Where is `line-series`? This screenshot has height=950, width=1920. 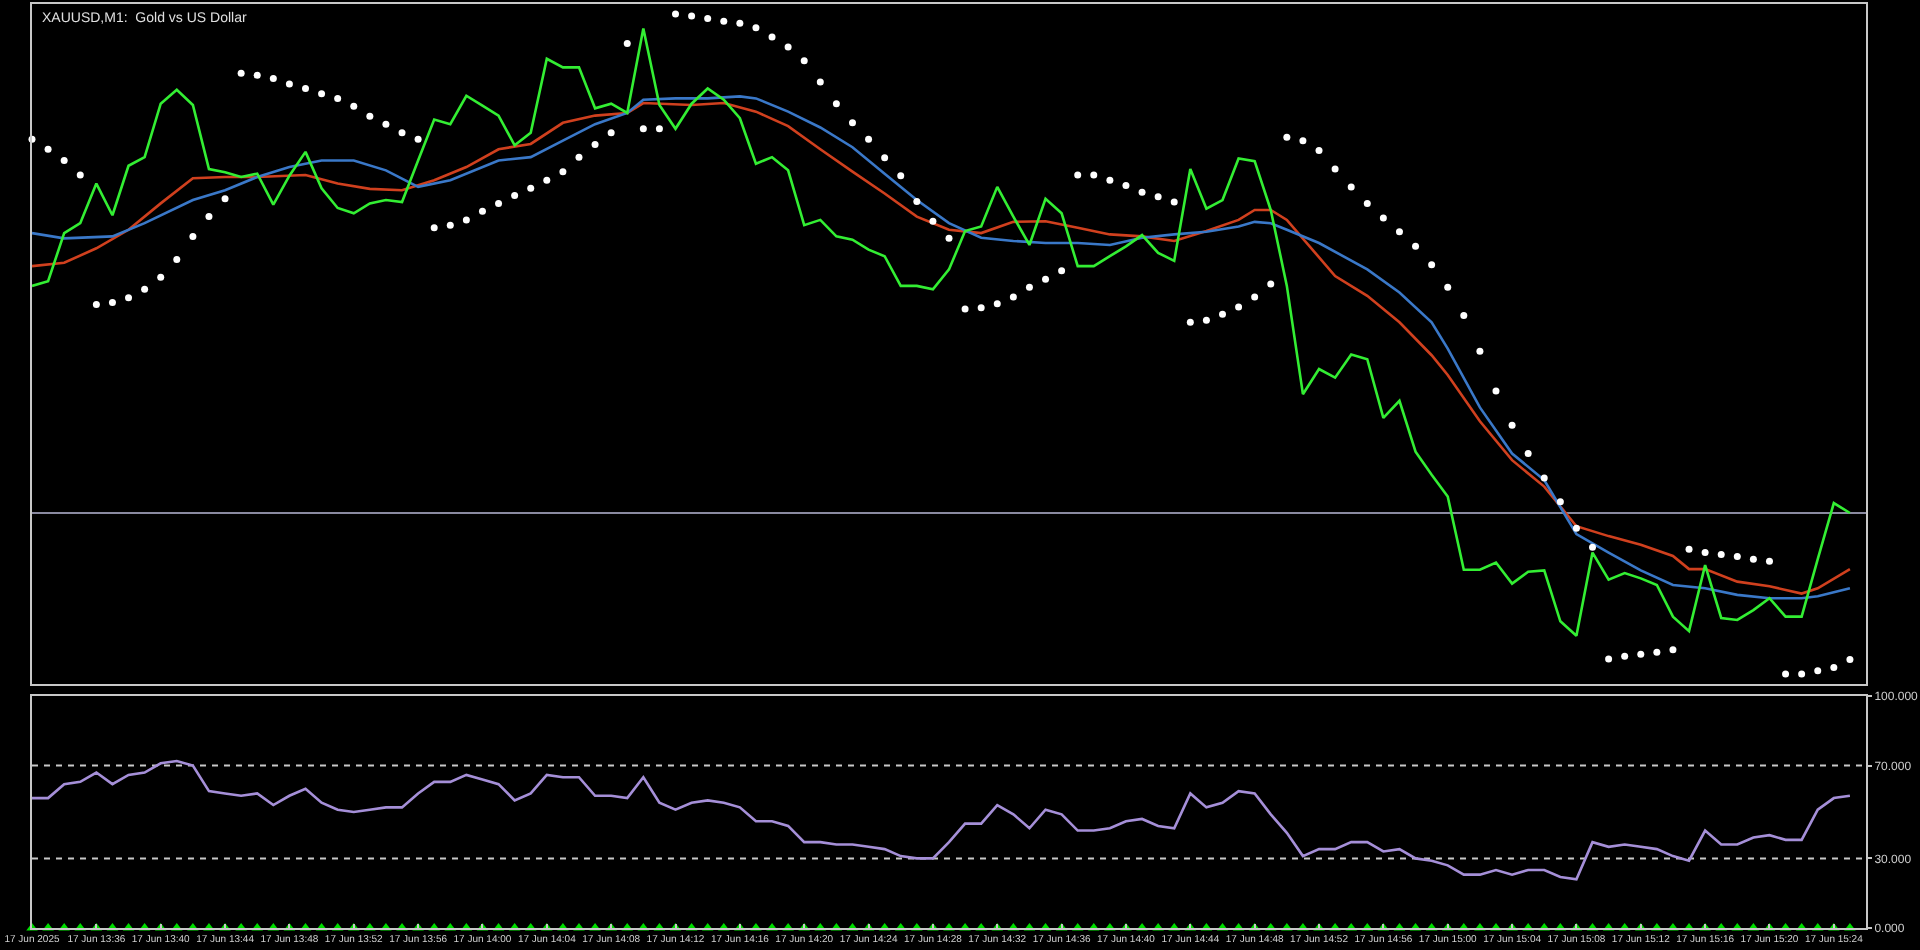
line-series is located at coordinates (942, 820).